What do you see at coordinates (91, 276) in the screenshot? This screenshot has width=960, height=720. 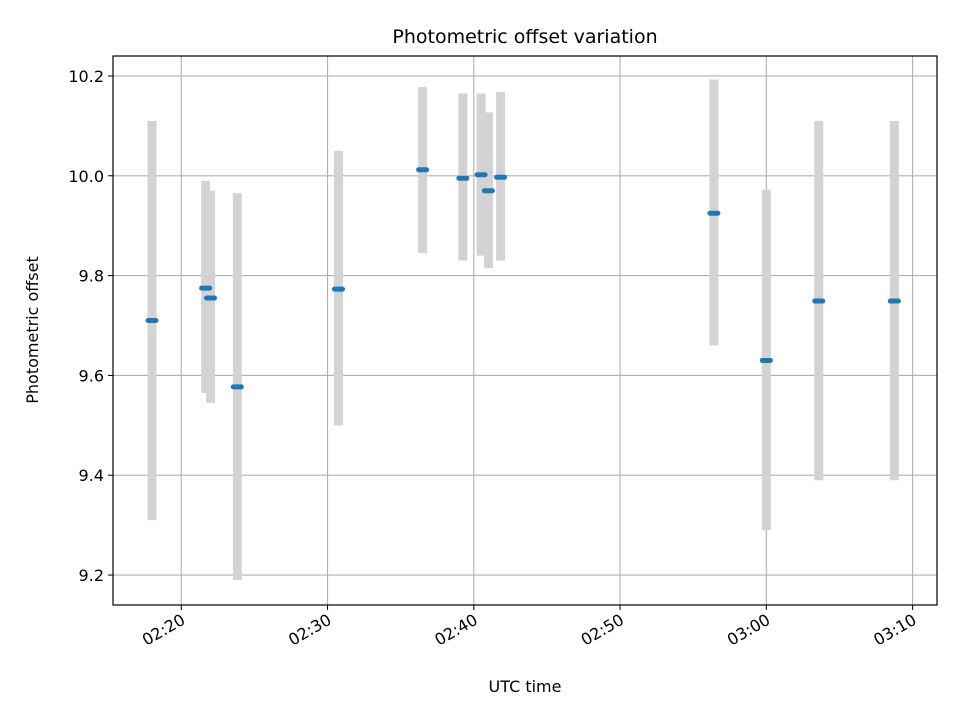 I see `y-tick-label: 9.8` at bounding box center [91, 276].